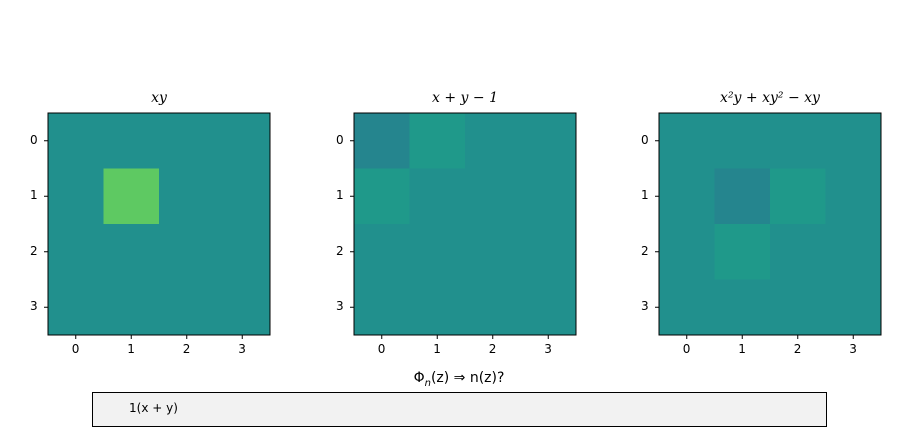 Image resolution: width=918 pixels, height=448 pixels. I want to click on label-phi: Φ, so click(419, 378).